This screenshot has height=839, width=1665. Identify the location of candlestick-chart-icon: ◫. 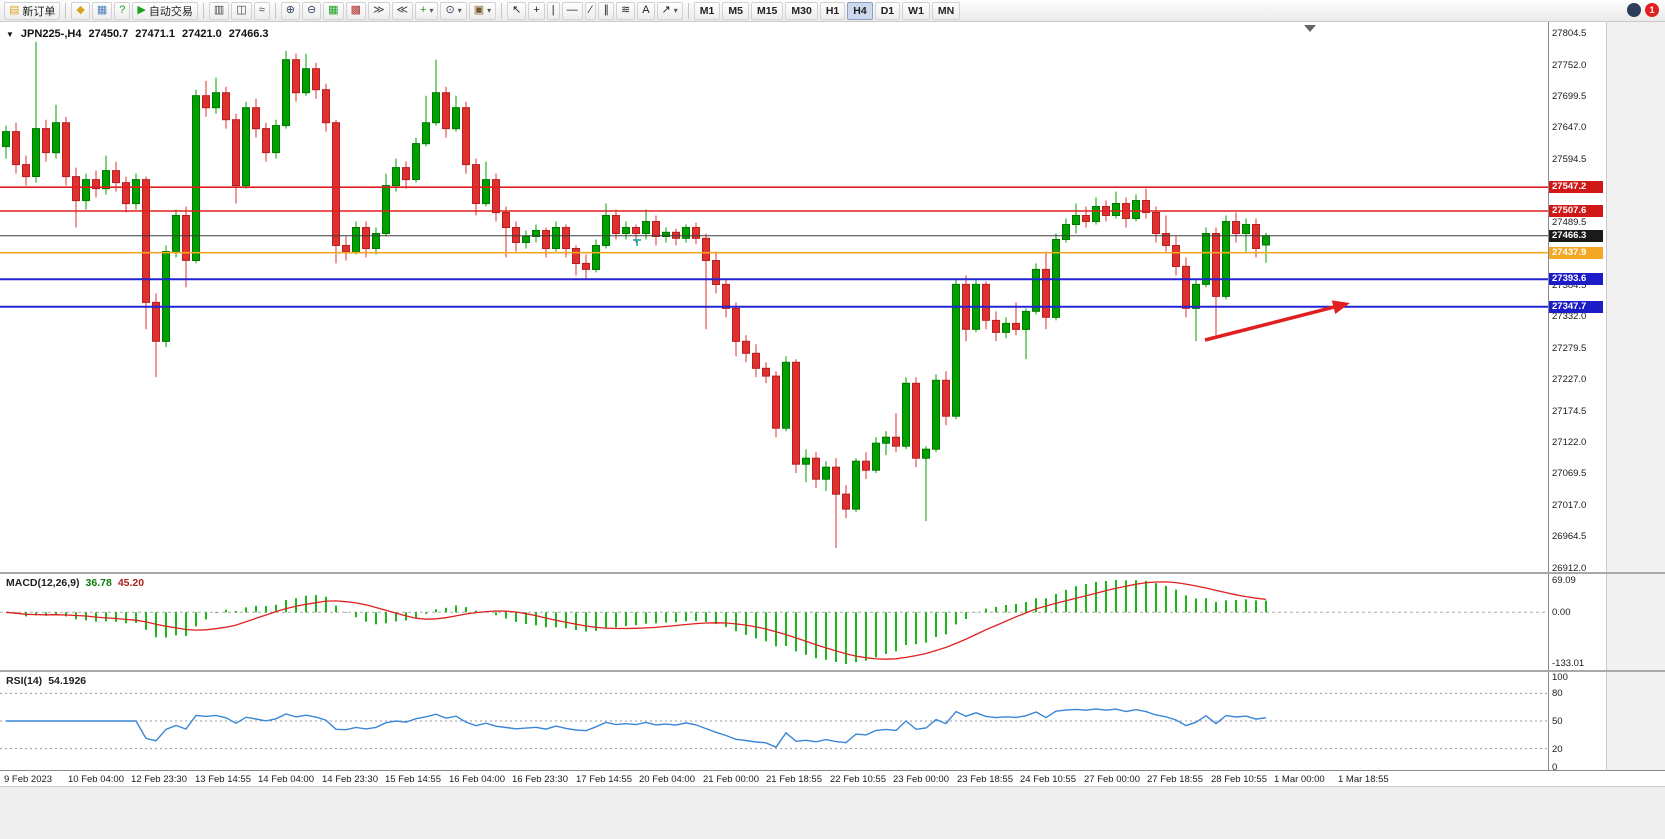
(241, 10).